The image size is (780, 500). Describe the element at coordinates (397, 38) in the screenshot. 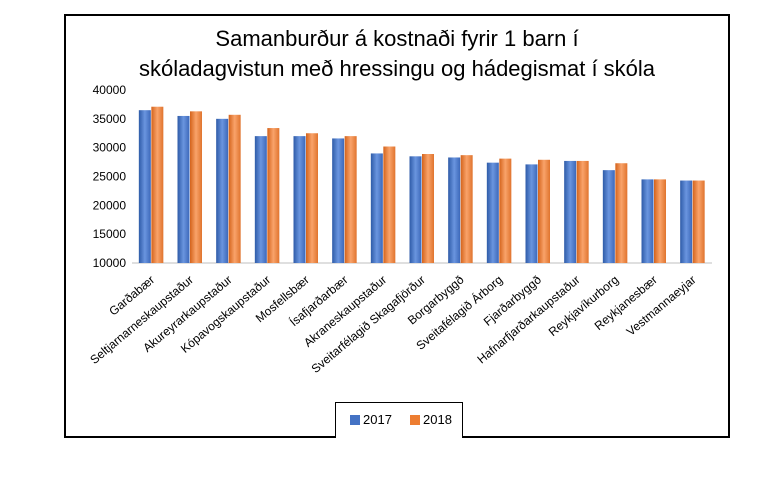

I see `chart-title-line-1: Samanburður á kostnaði fyrir 1 barn í` at that location.